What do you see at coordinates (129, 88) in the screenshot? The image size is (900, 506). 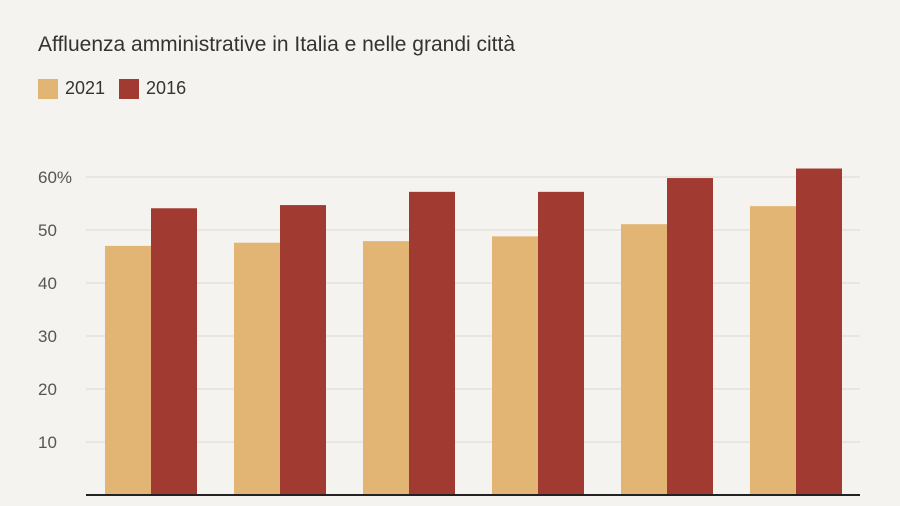 I see `legend-swatch-2016` at bounding box center [129, 88].